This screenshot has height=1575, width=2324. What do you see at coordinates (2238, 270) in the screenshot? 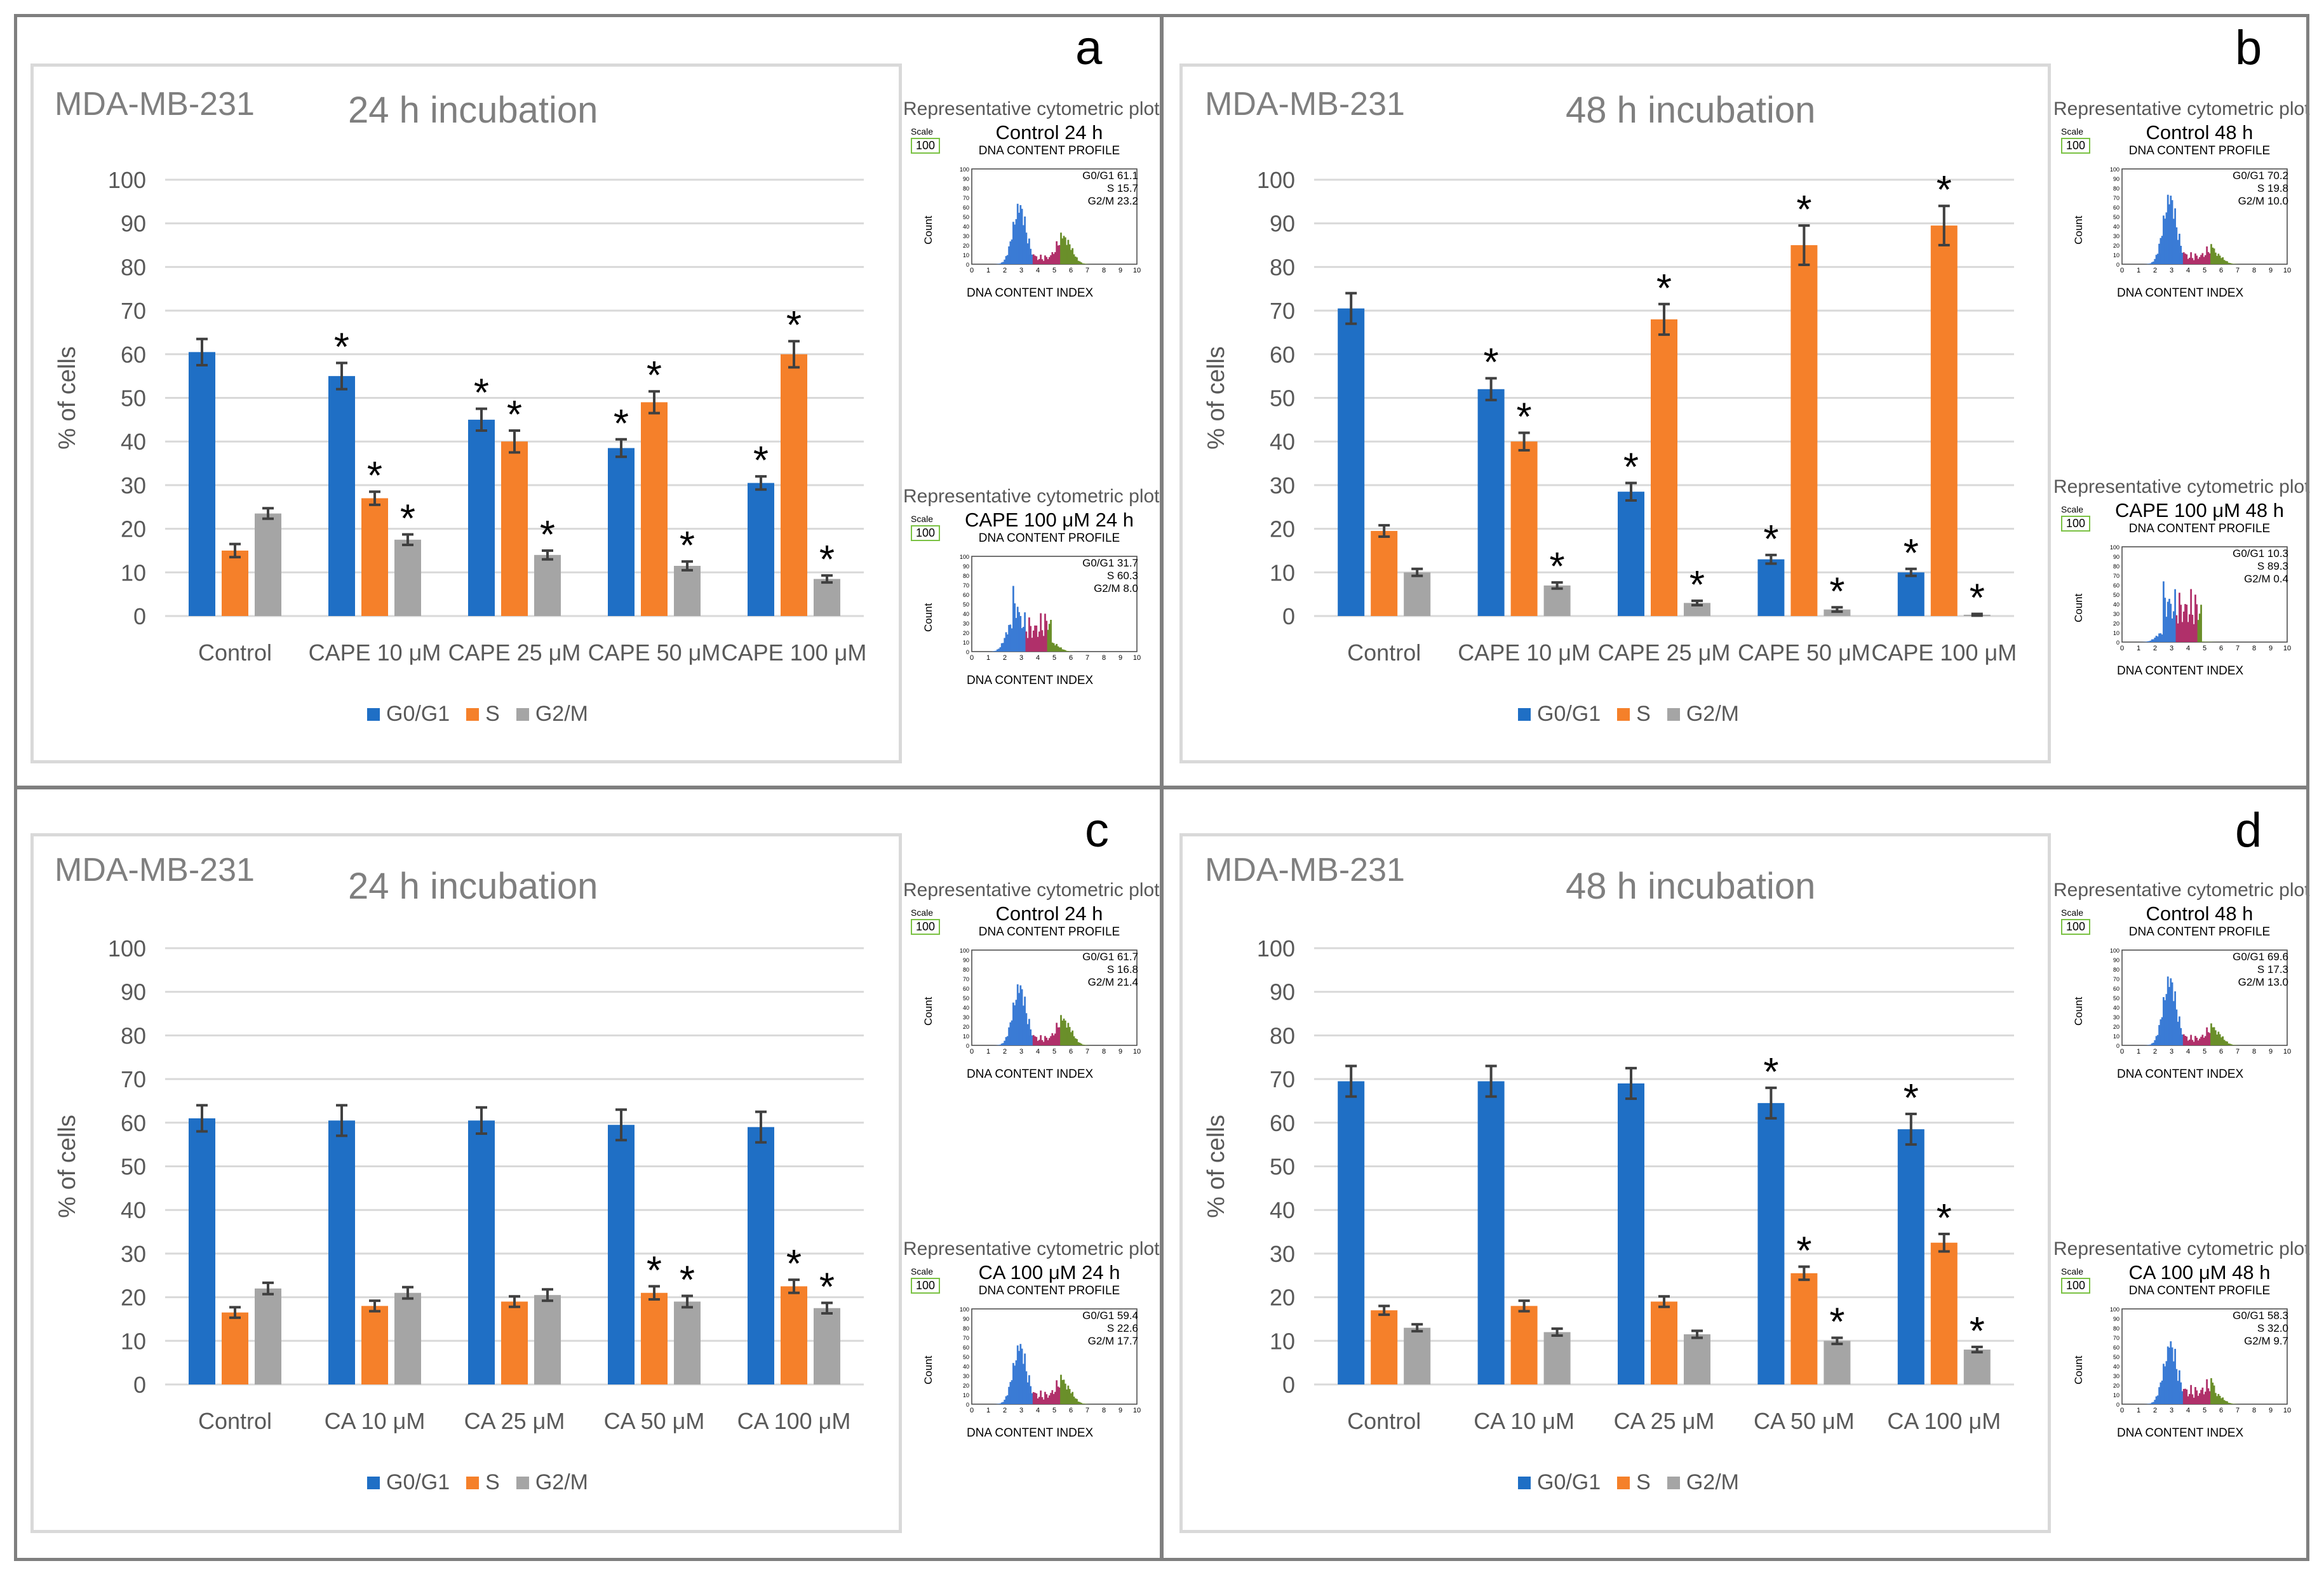
I see `histogram-x-tick: 7` at bounding box center [2238, 270].